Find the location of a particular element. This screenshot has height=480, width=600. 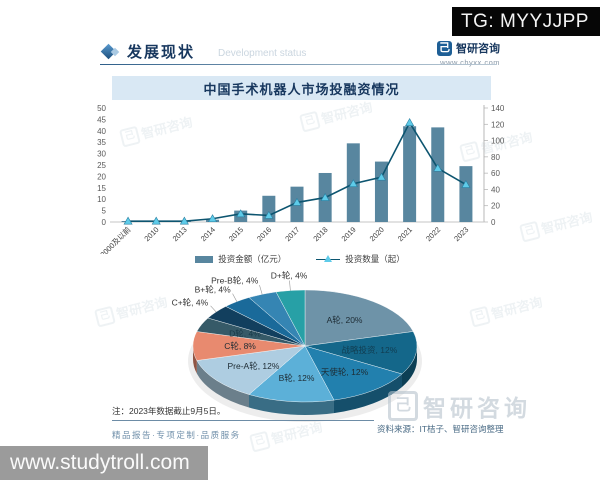

x-axis-label: 2022 is located at coordinates (433, 234).